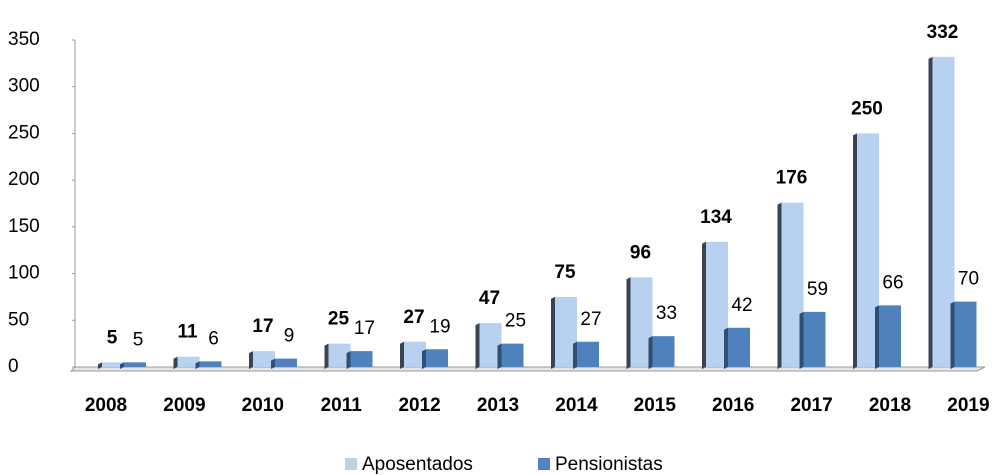 This screenshot has width=992, height=475. I want to click on data-label: 9, so click(289, 336).